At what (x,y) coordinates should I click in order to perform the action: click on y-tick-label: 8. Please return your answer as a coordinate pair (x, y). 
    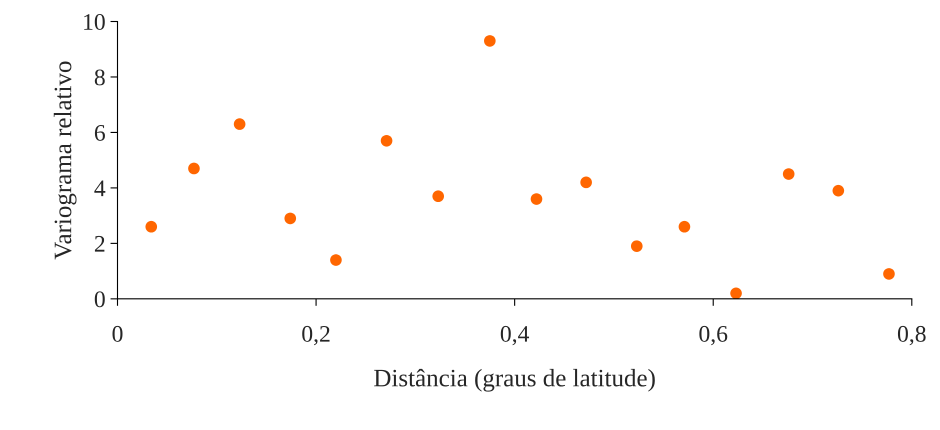
    Looking at the image, I should click on (99, 77).